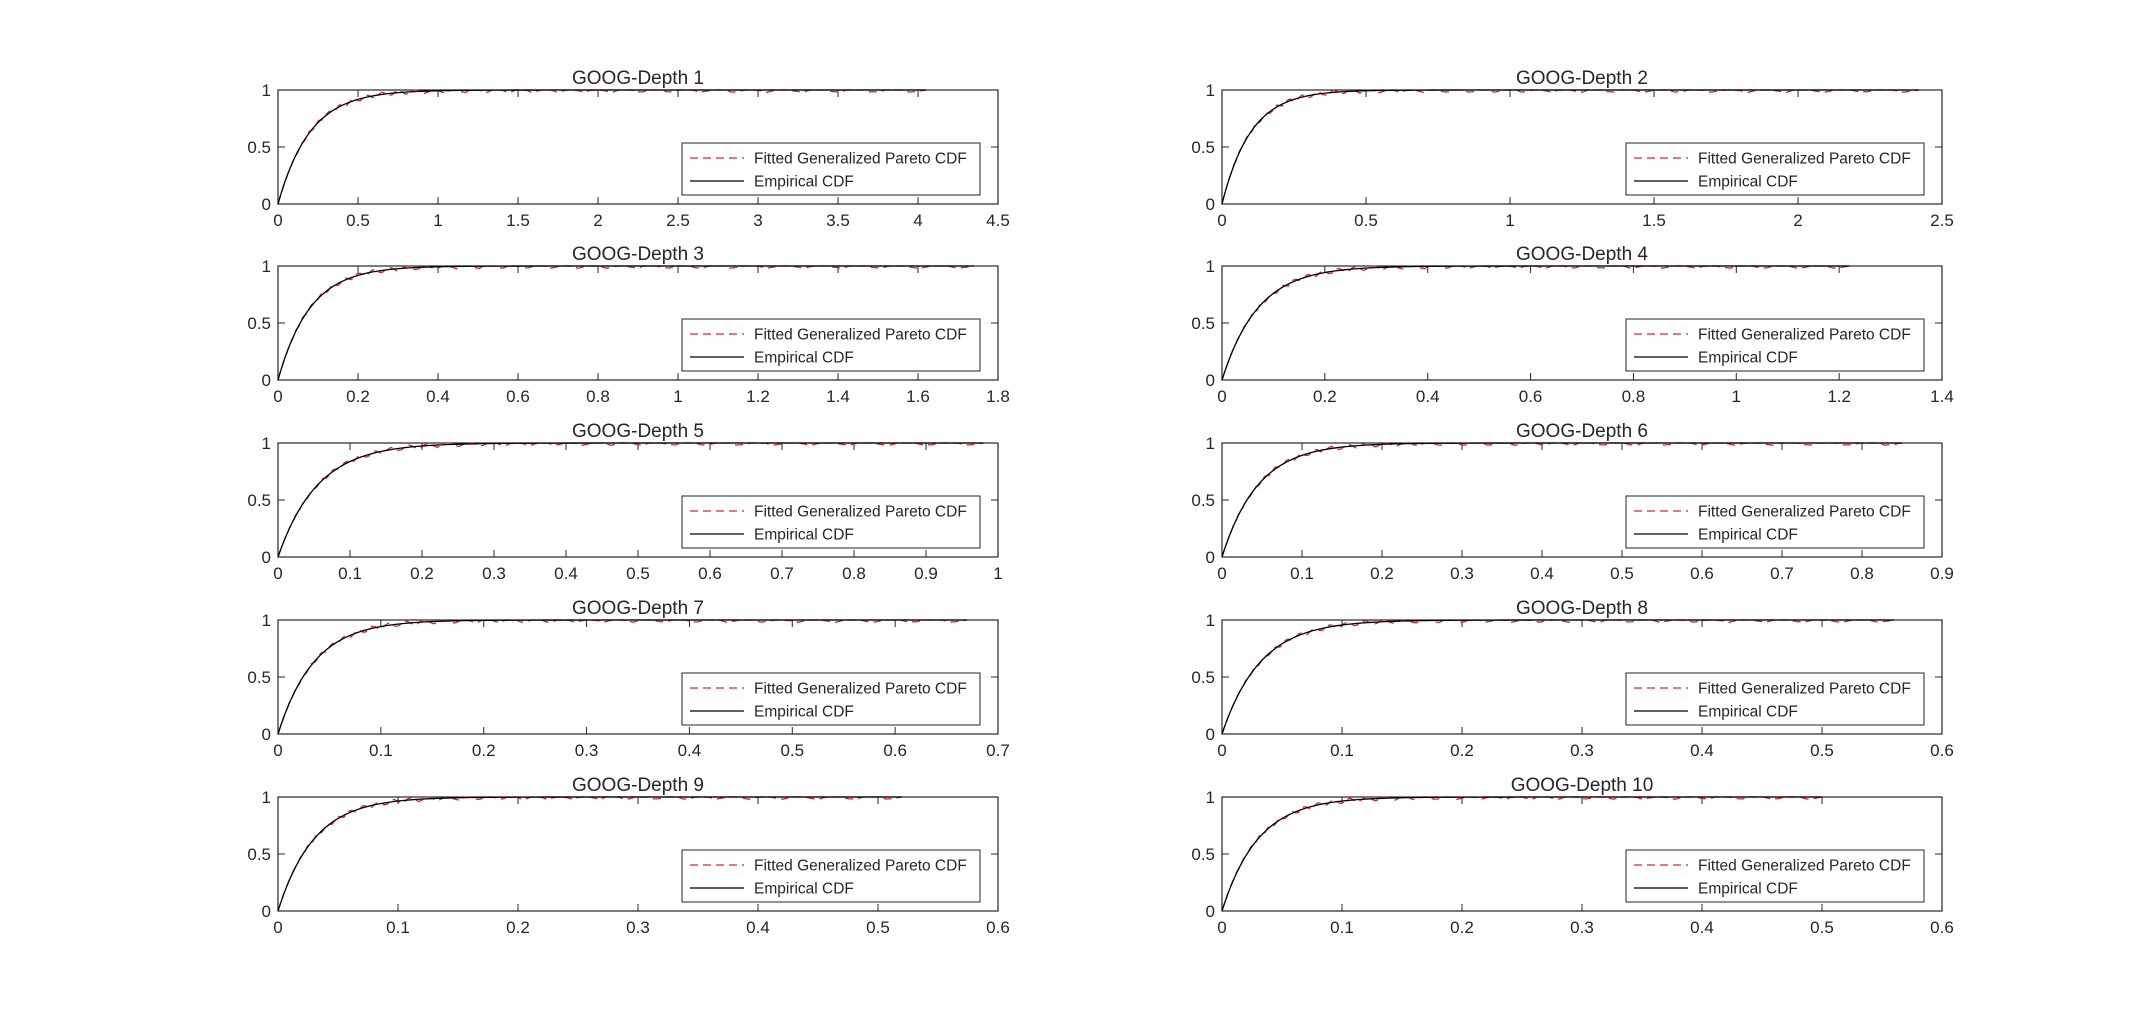 The image size is (2134, 1016). What do you see at coordinates (1582, 431) in the screenshot?
I see `subplot-title: GOOG-Depth 6` at bounding box center [1582, 431].